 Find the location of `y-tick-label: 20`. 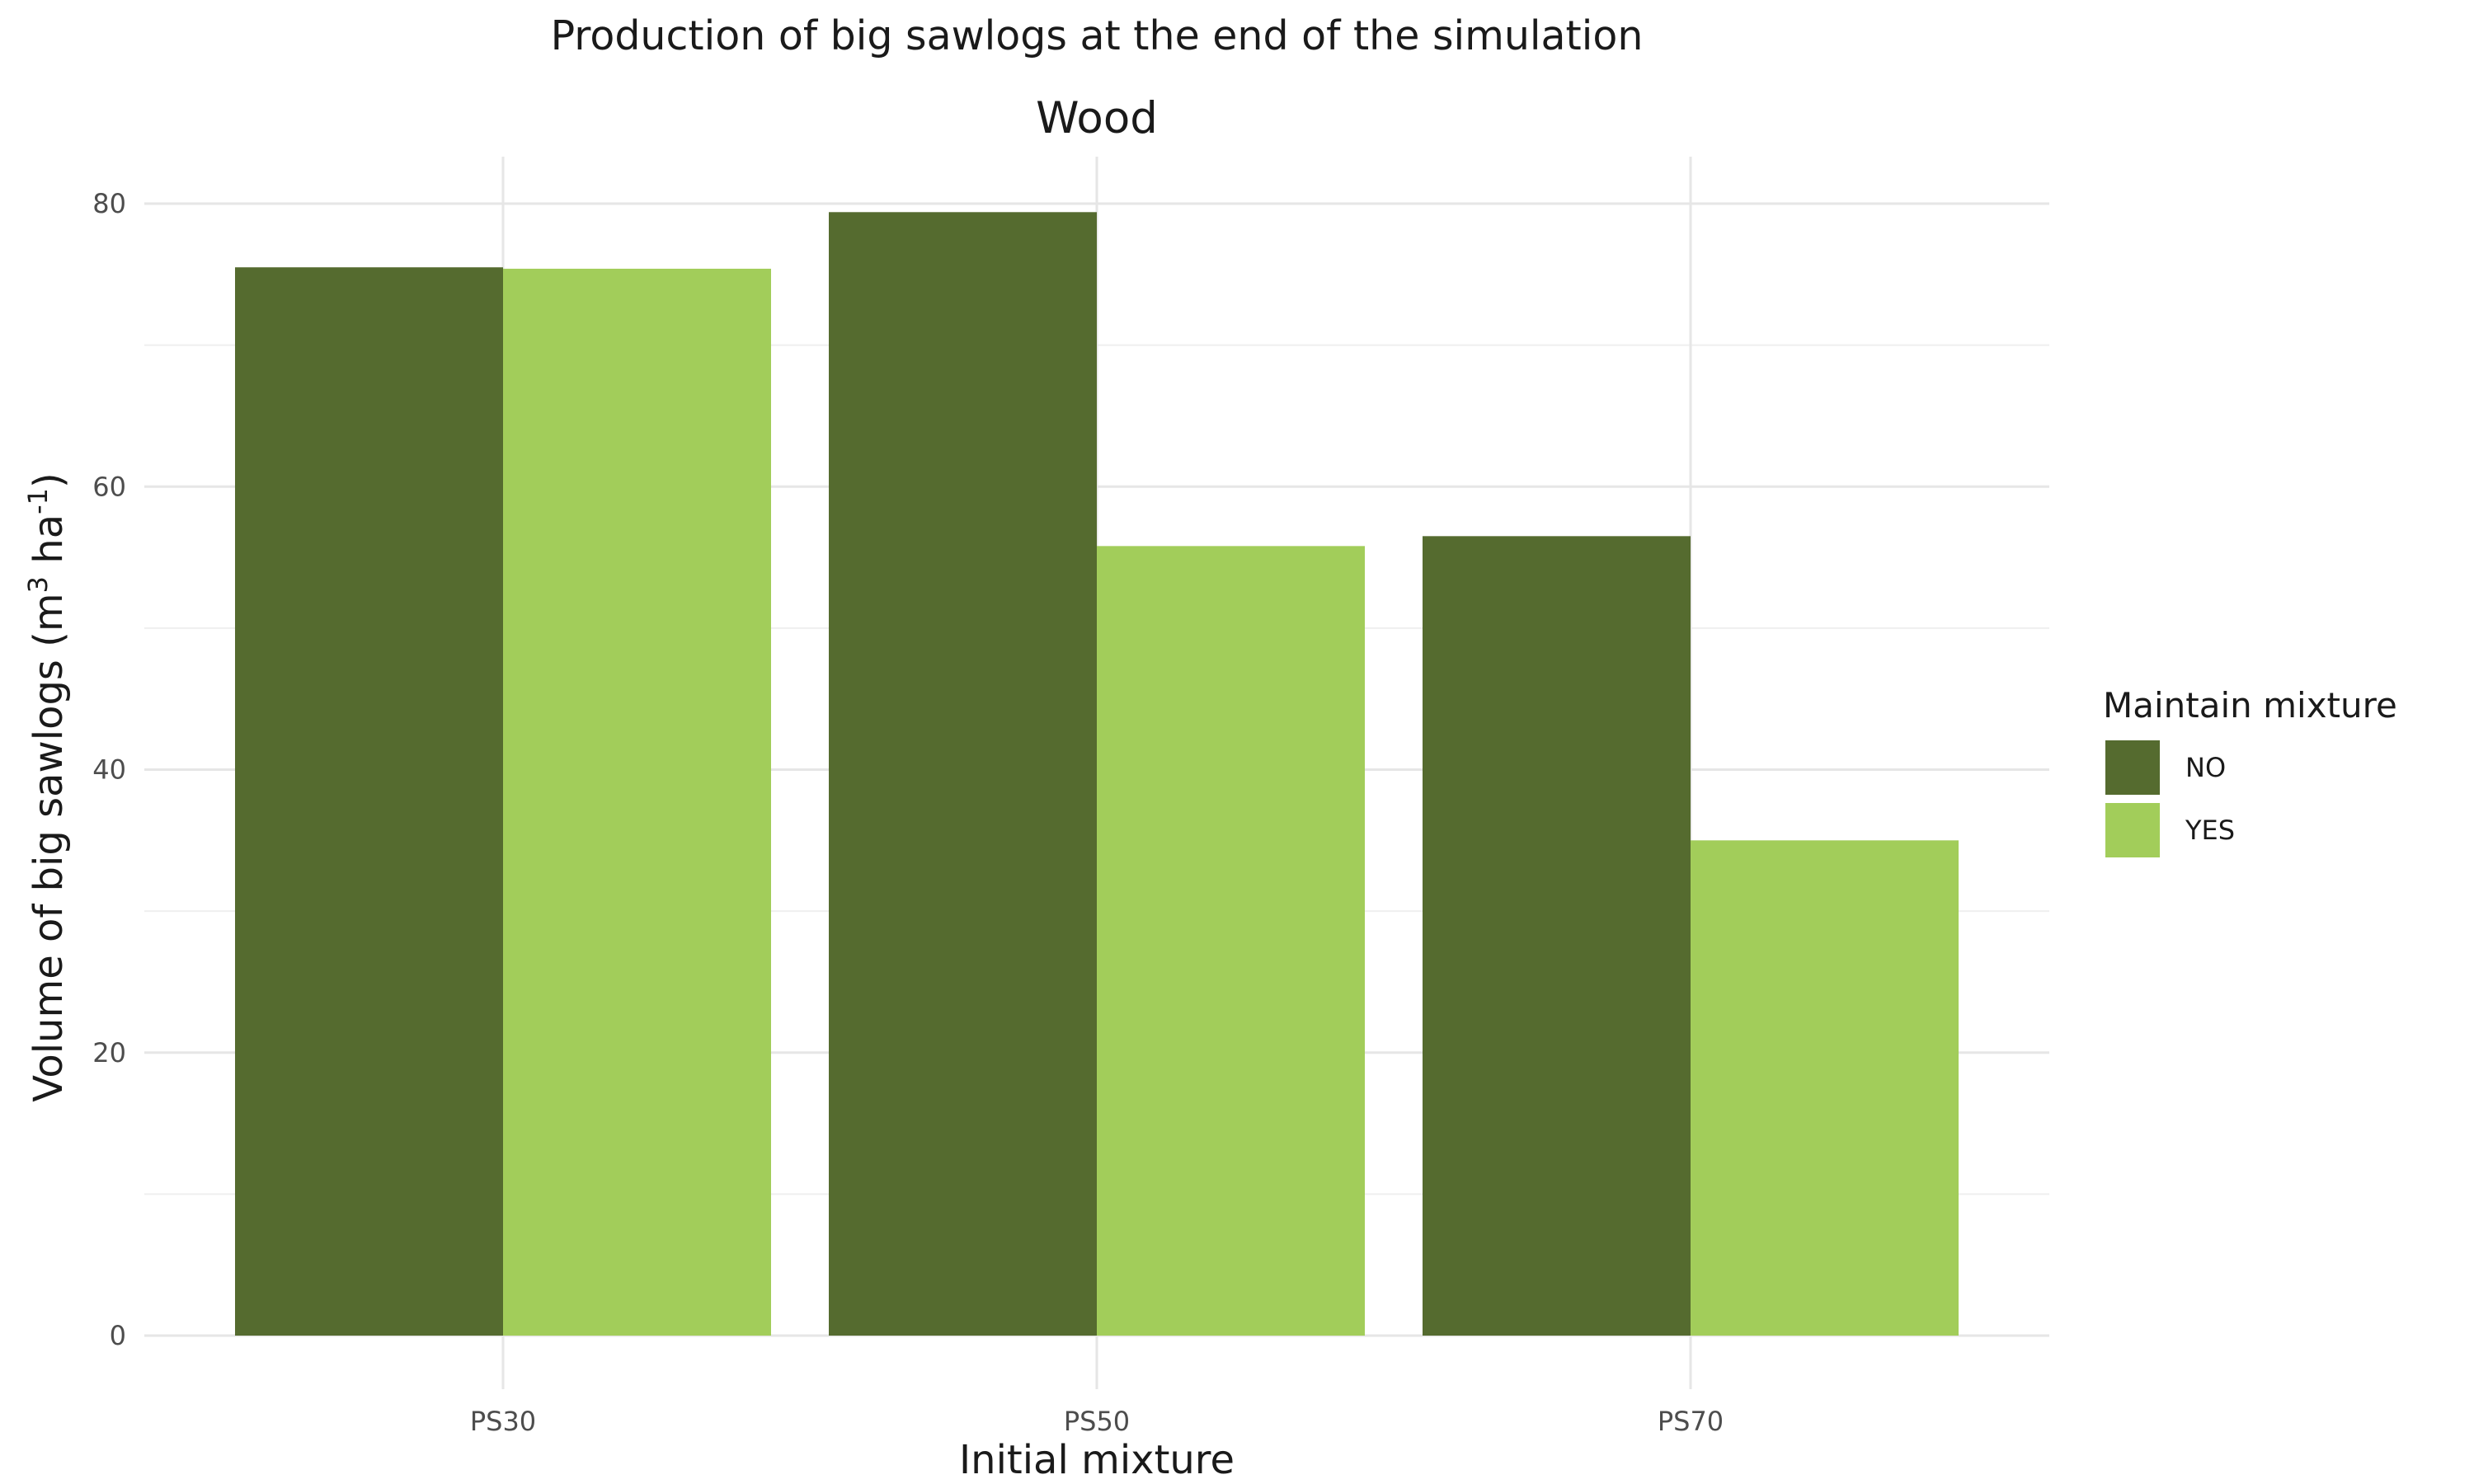

y-tick-label: 20 is located at coordinates (109, 1052).